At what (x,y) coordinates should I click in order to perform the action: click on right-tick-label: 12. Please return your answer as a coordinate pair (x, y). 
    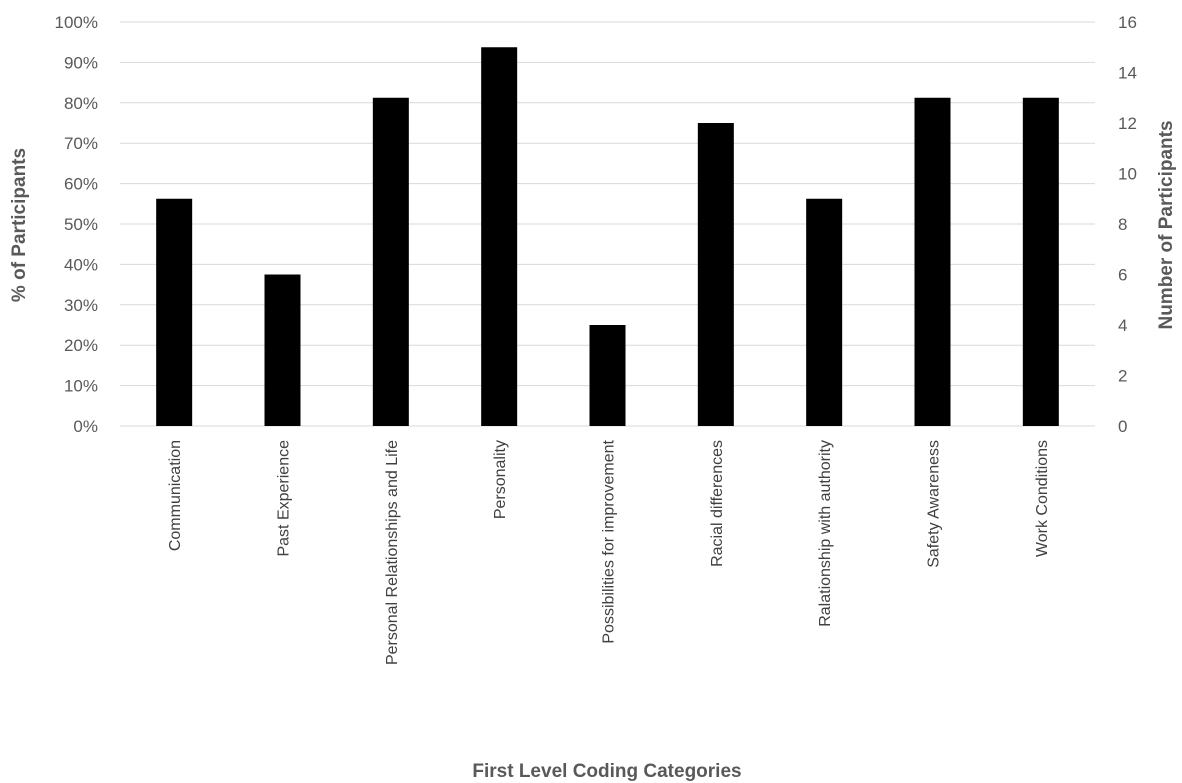
    Looking at the image, I should click on (1127, 123).